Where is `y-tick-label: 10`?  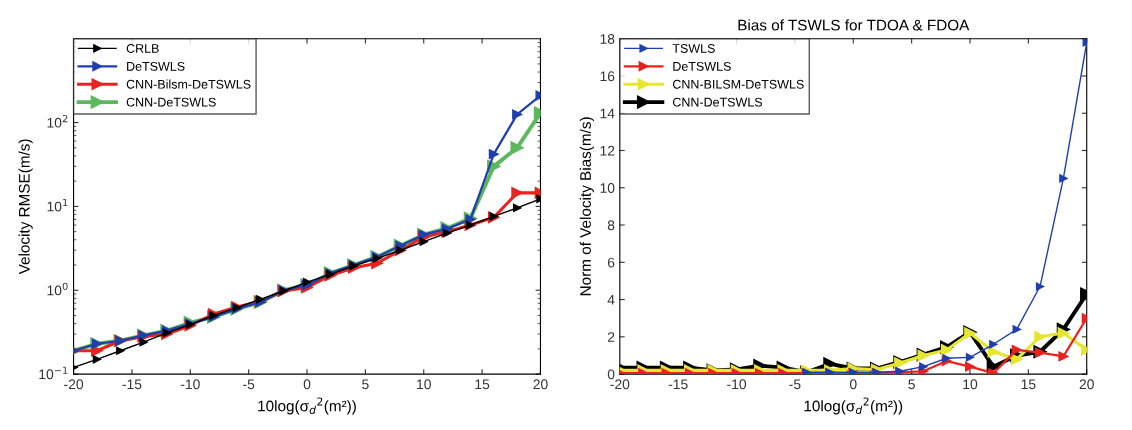 y-tick-label: 10 is located at coordinates (607, 188).